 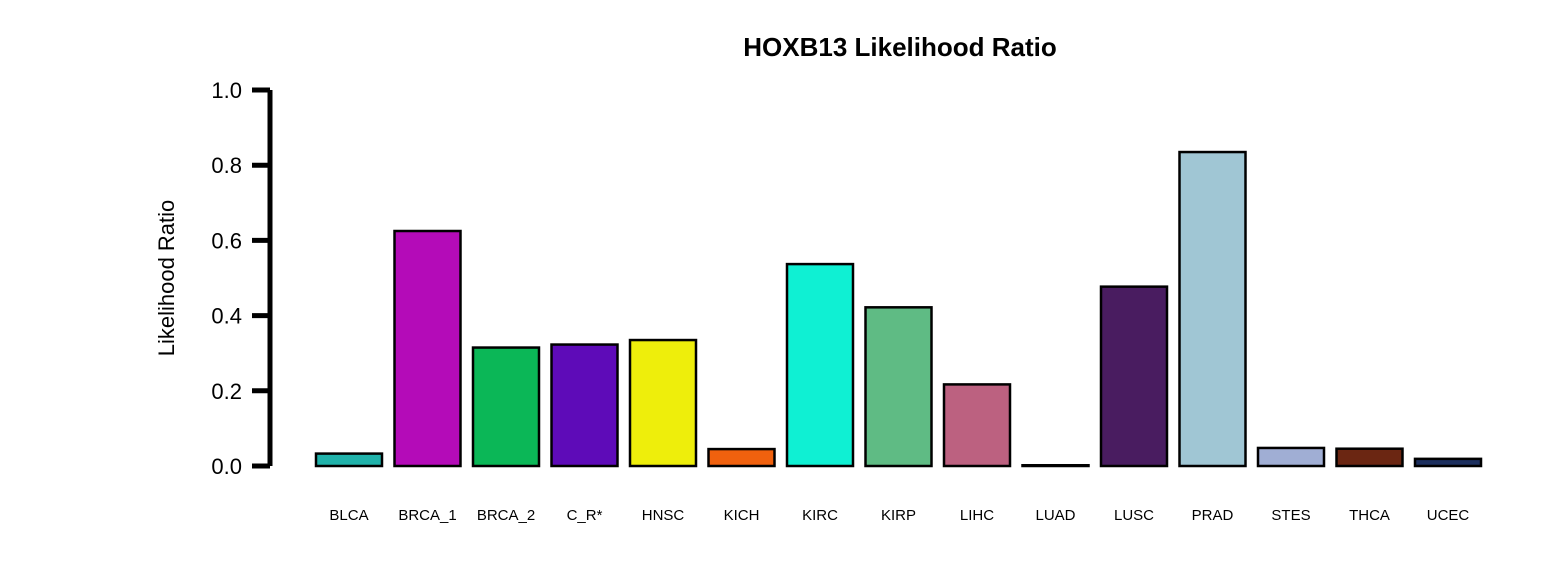 What do you see at coordinates (427, 515) in the screenshot?
I see `x-tick-label: BRCA_1` at bounding box center [427, 515].